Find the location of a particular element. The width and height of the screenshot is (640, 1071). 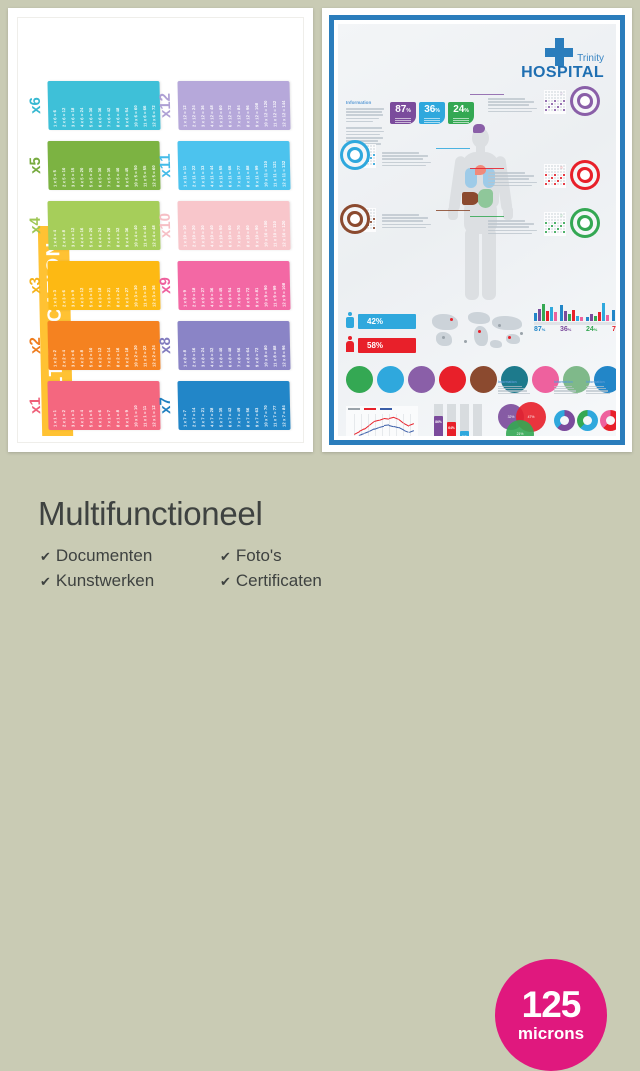

multiplication-row: 6 x 9 = 54 is located at coordinates (229, 297).